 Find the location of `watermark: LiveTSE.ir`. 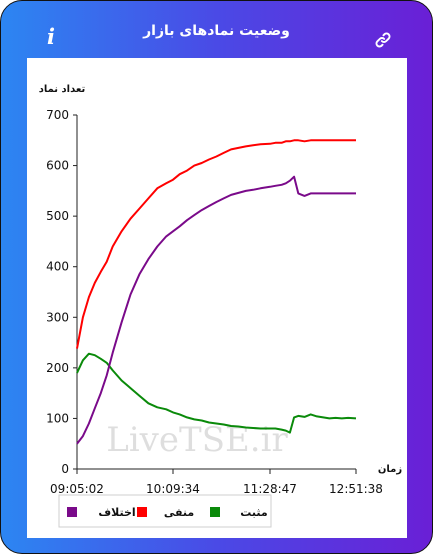

watermark: LiveTSE.ir is located at coordinates (197, 440).